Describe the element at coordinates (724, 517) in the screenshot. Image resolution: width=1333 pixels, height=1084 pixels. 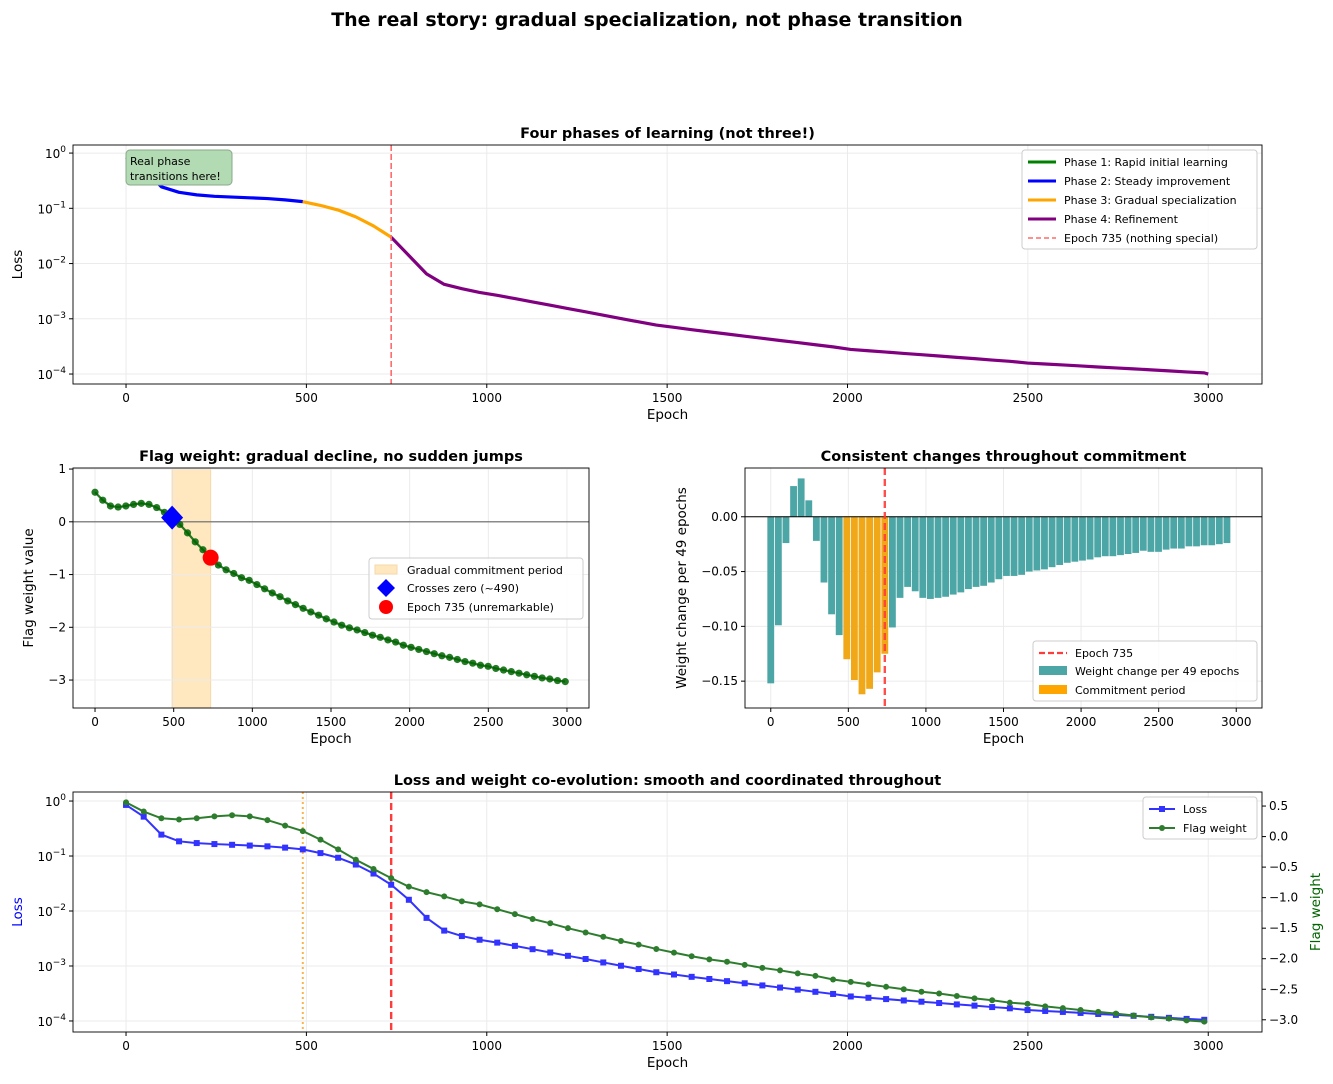
I see `y-tick-label: 0.00` at that location.